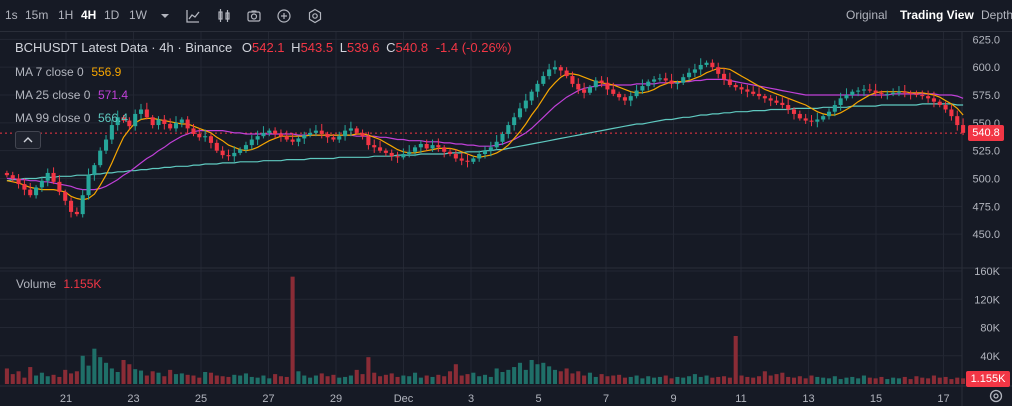  Describe the element at coordinates (986, 133) in the screenshot. I see `last-price-badge: 540.8` at that location.